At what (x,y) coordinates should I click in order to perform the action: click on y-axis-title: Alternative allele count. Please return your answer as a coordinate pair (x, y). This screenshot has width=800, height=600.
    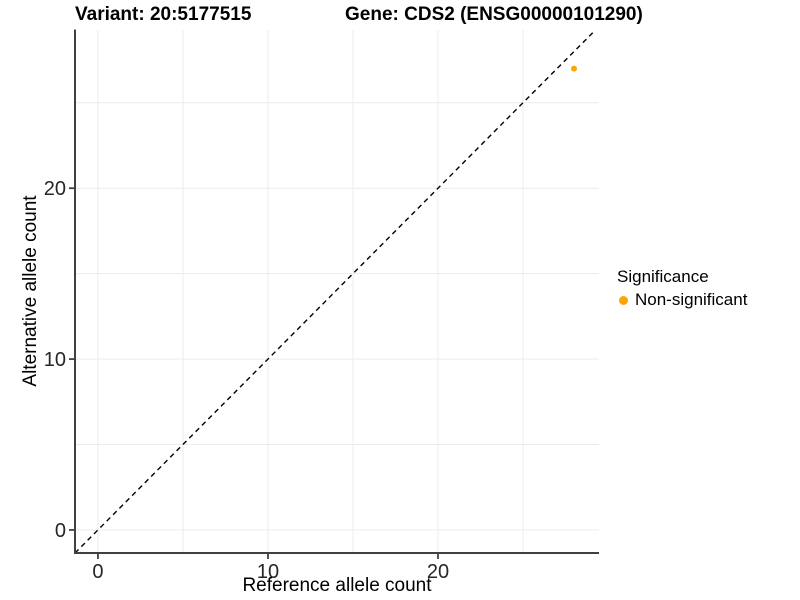
    Looking at the image, I should click on (30, 291).